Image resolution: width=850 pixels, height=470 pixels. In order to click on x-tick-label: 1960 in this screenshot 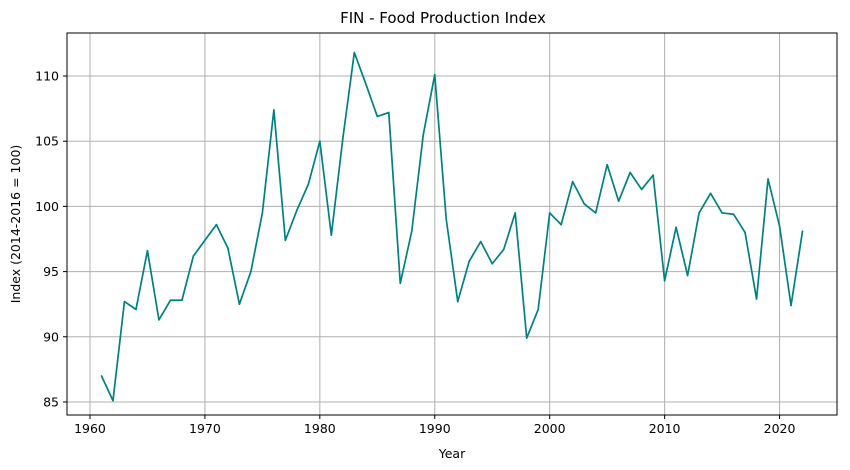, I will do `click(90, 428)`.